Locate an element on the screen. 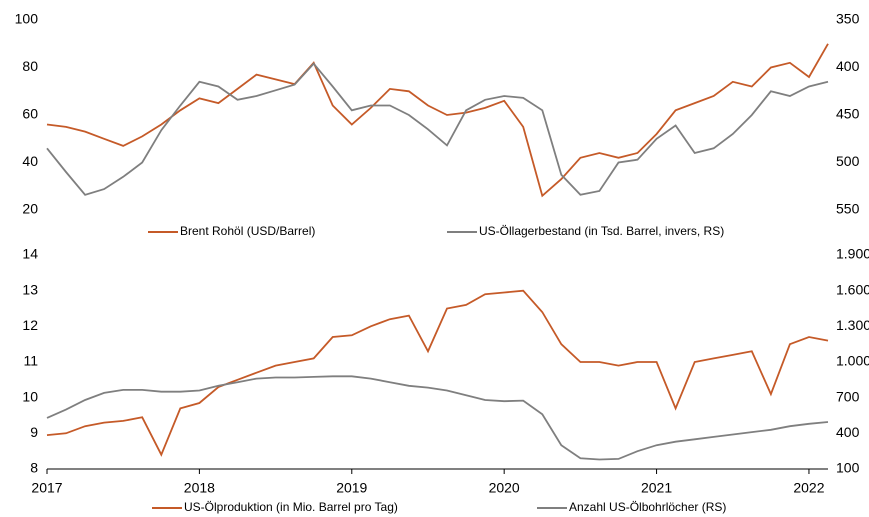 Image resolution: width=869 pixels, height=517 pixels. series-line is located at coordinates (437, 418).